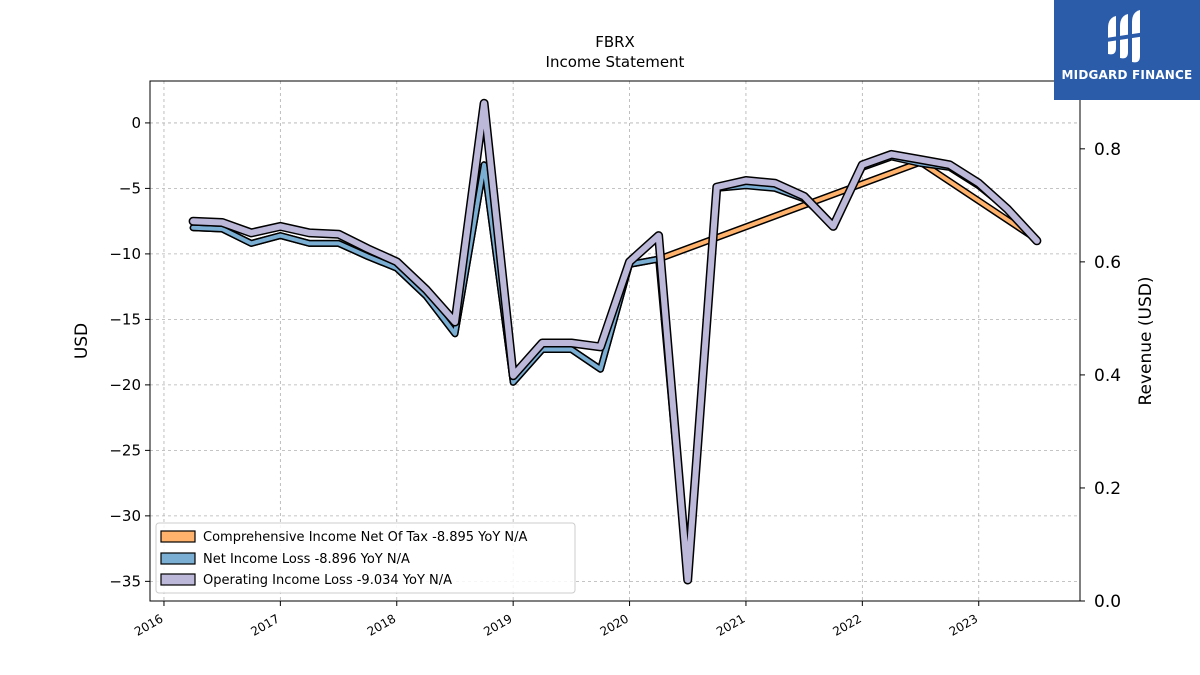  Describe the element at coordinates (130, 188) in the screenshot. I see `y-tick-label: −5` at that location.